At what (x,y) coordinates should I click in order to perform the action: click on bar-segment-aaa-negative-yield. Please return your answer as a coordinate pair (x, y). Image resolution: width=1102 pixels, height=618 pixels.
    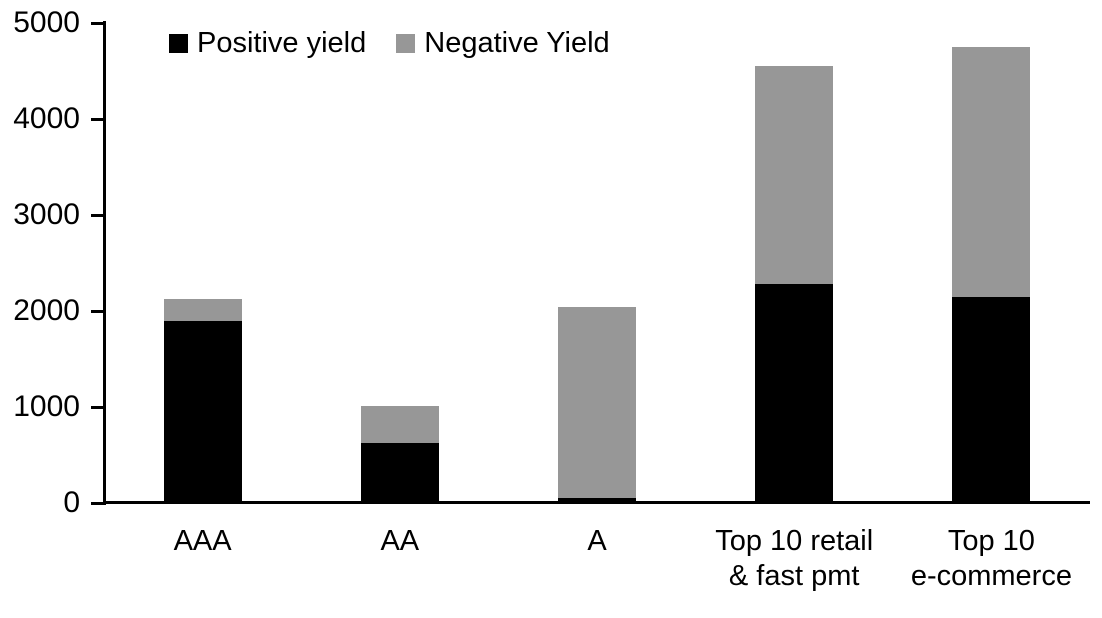
    Looking at the image, I should click on (202, 310).